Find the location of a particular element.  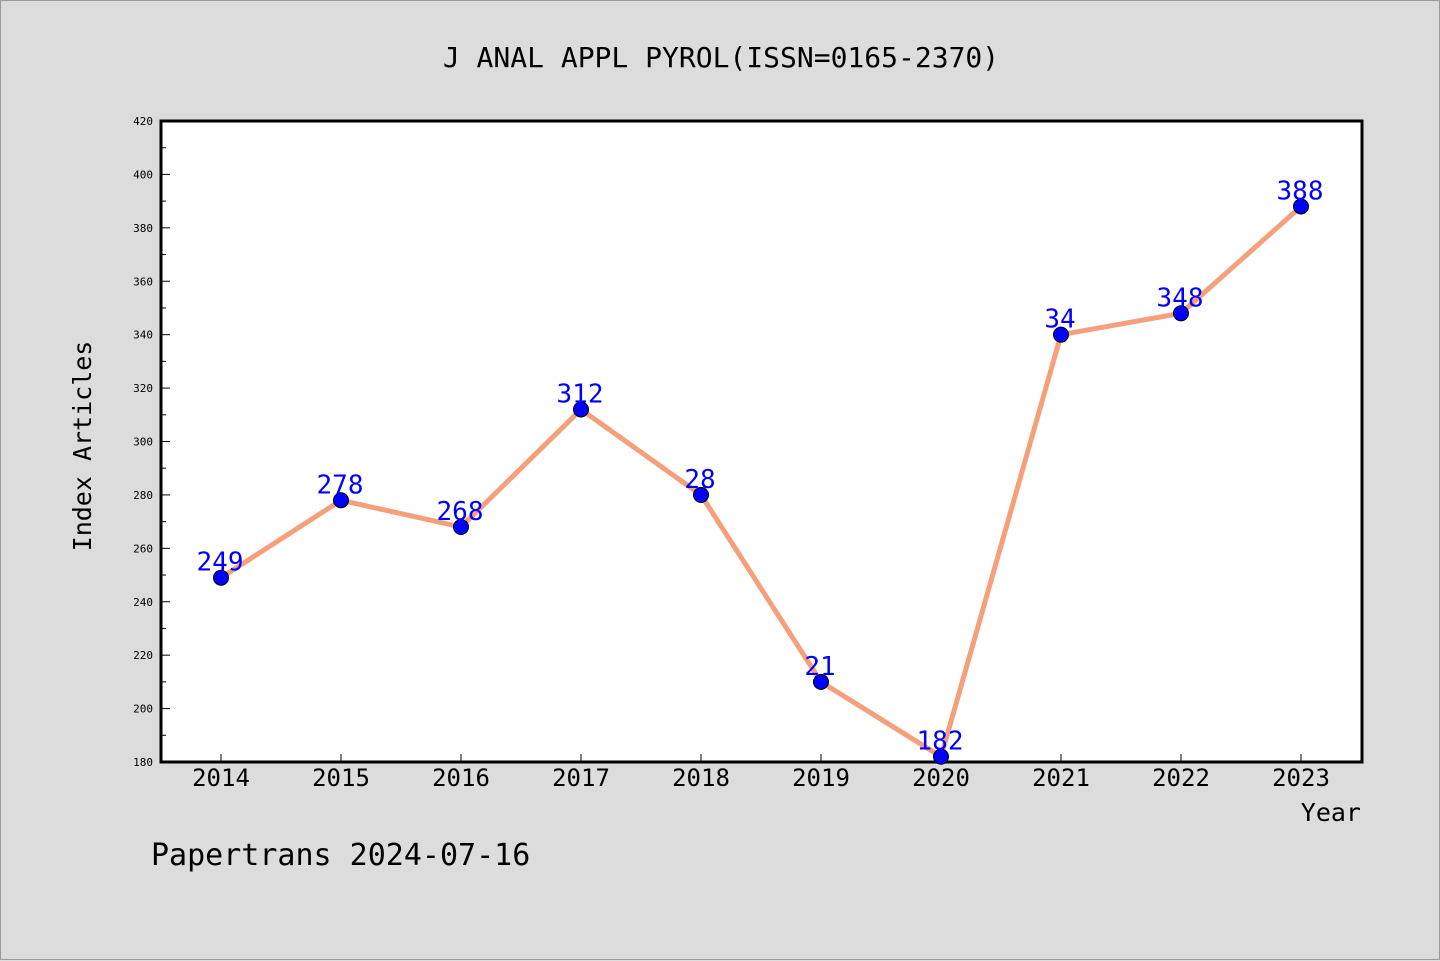

data-label: 21 is located at coordinates (819, 667).